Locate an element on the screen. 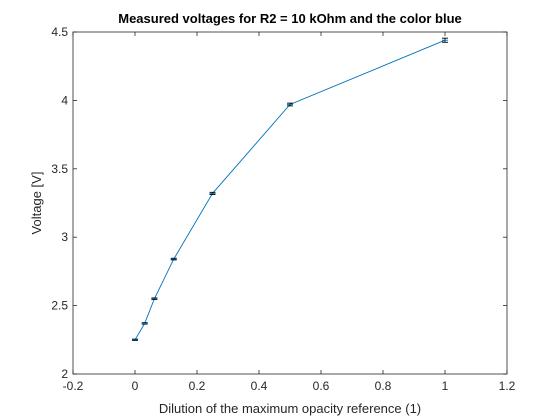 This screenshot has height=420, width=560. x-tick-label: 1.2 is located at coordinates (507, 386).